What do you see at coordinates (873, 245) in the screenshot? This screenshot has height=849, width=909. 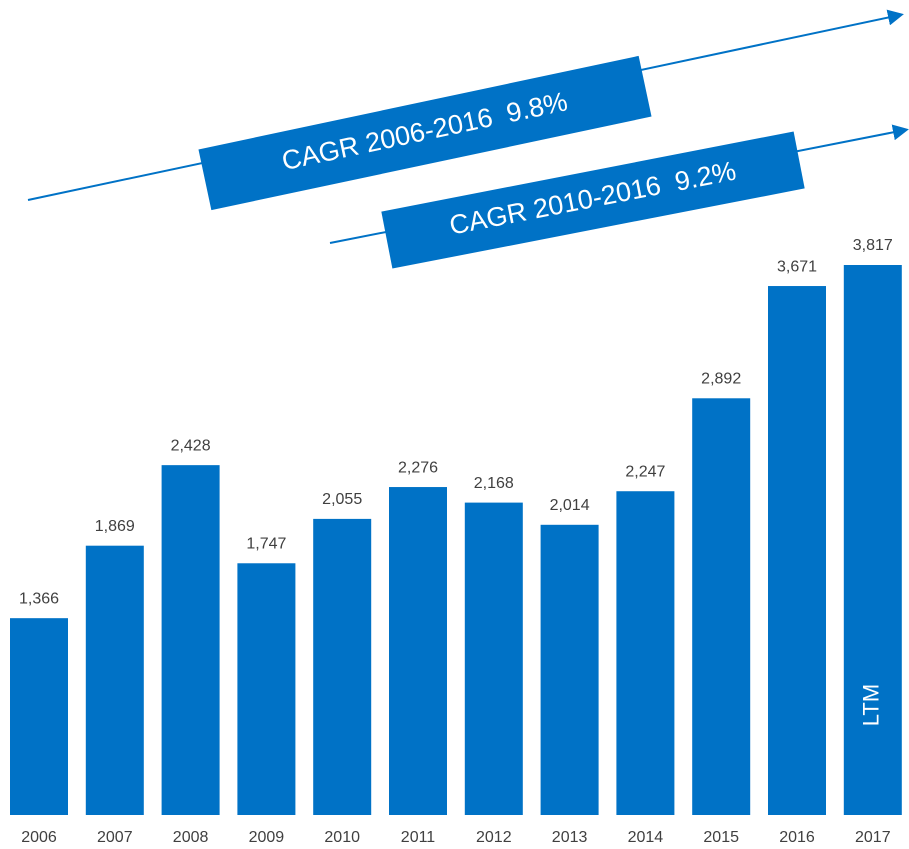 I see `value-label: 3,817` at bounding box center [873, 245].